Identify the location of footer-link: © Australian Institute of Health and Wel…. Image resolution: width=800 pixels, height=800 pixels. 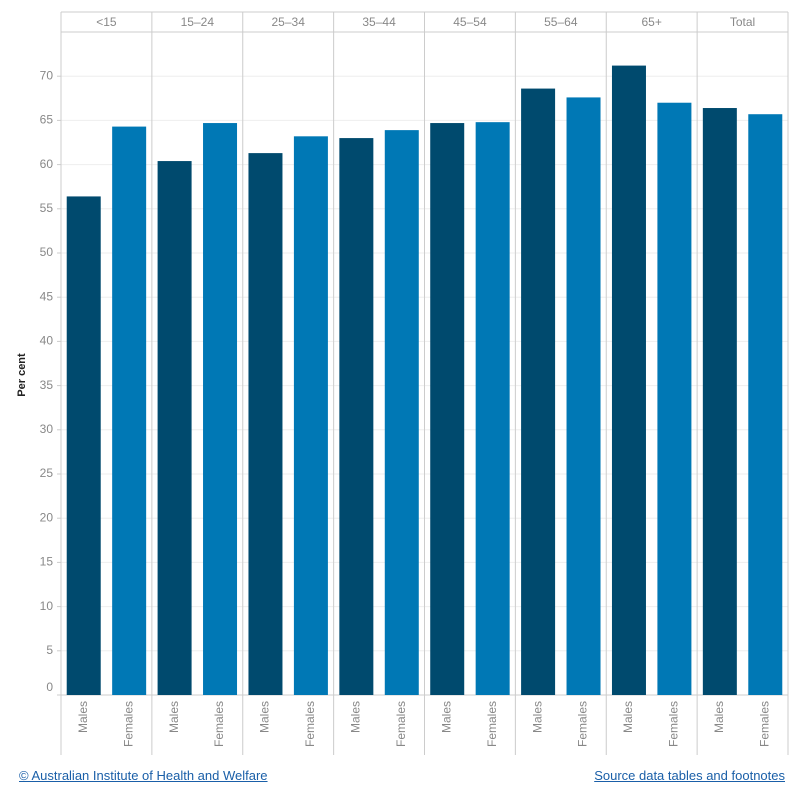
(143, 775).